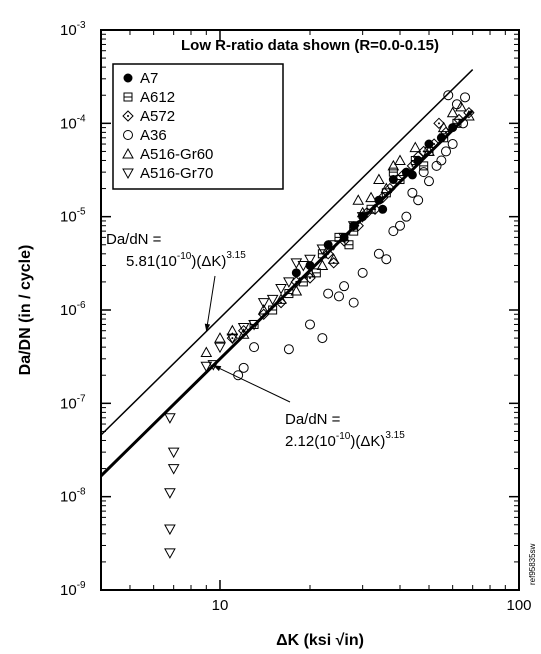 The image size is (541, 654). I want to click on chart-title: Low R-ratio data shown (R=0.0-0.15), so click(310, 45).